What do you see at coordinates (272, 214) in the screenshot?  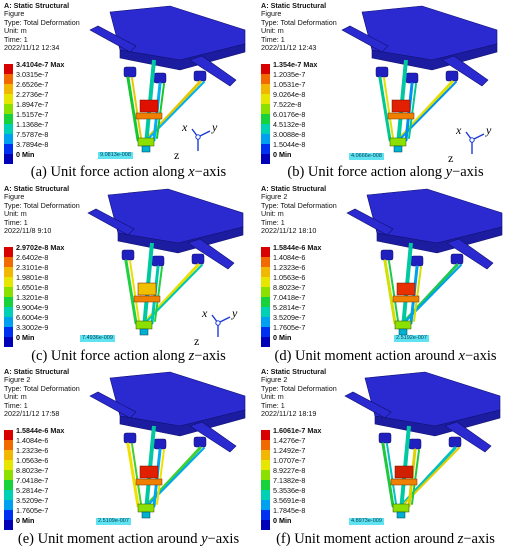 I see `header-unit: Unit: m` at bounding box center [272, 214].